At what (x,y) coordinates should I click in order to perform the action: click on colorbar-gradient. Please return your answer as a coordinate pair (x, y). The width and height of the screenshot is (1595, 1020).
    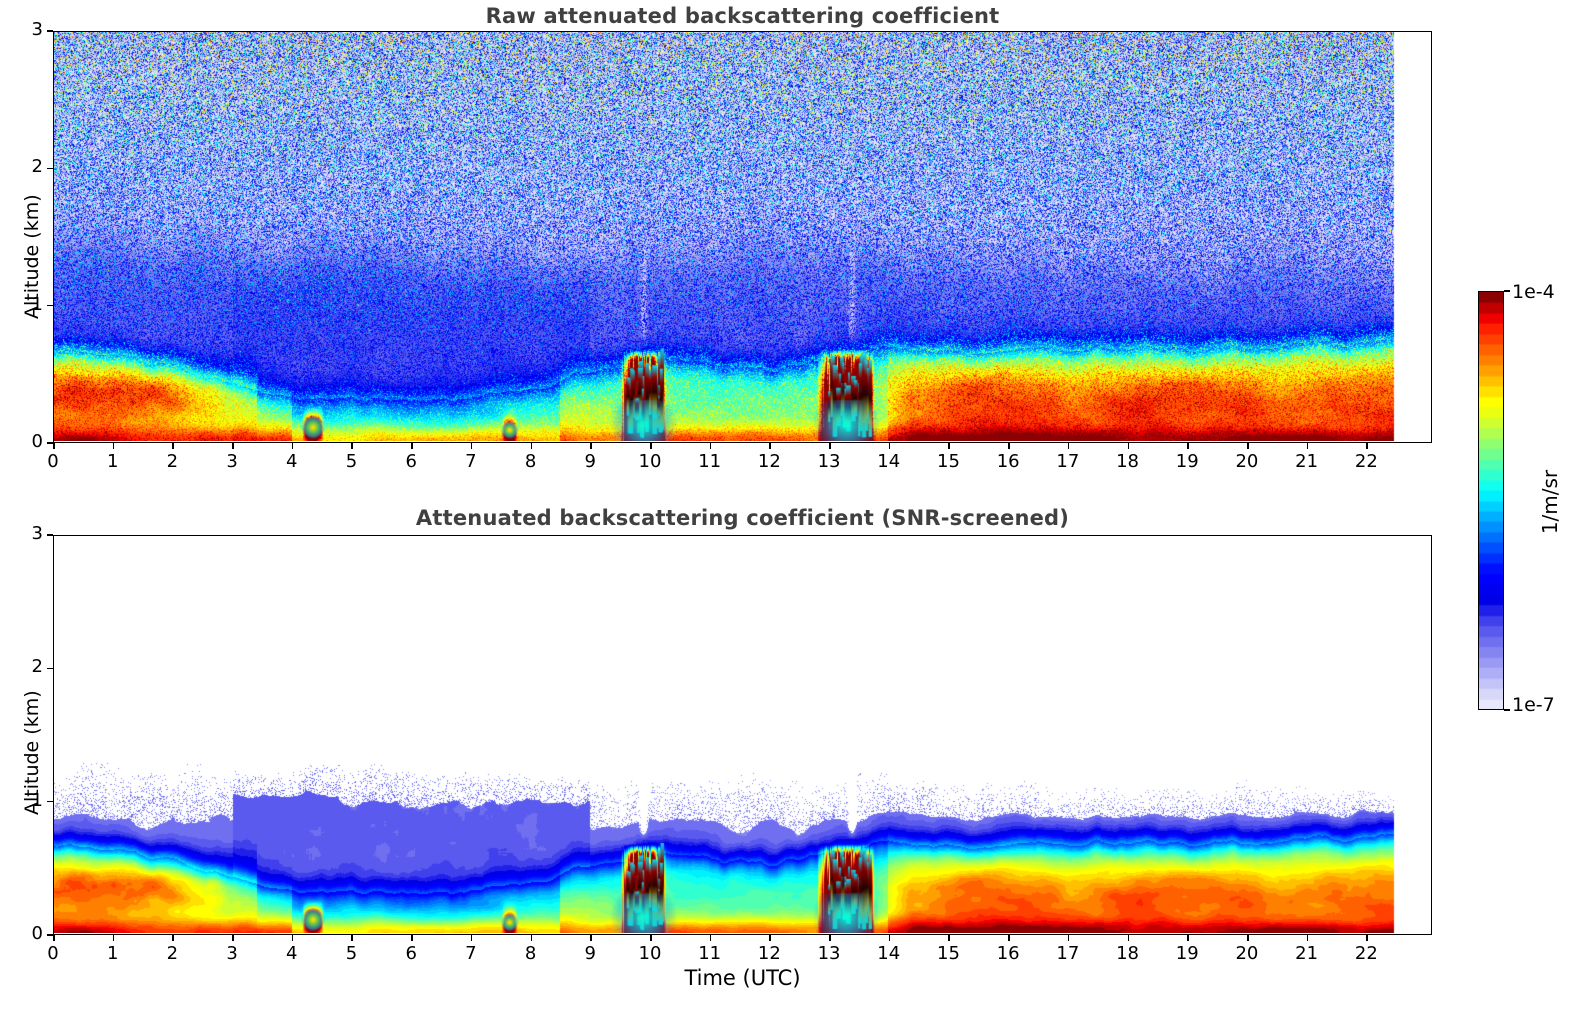
    Looking at the image, I should click on (1491, 500).